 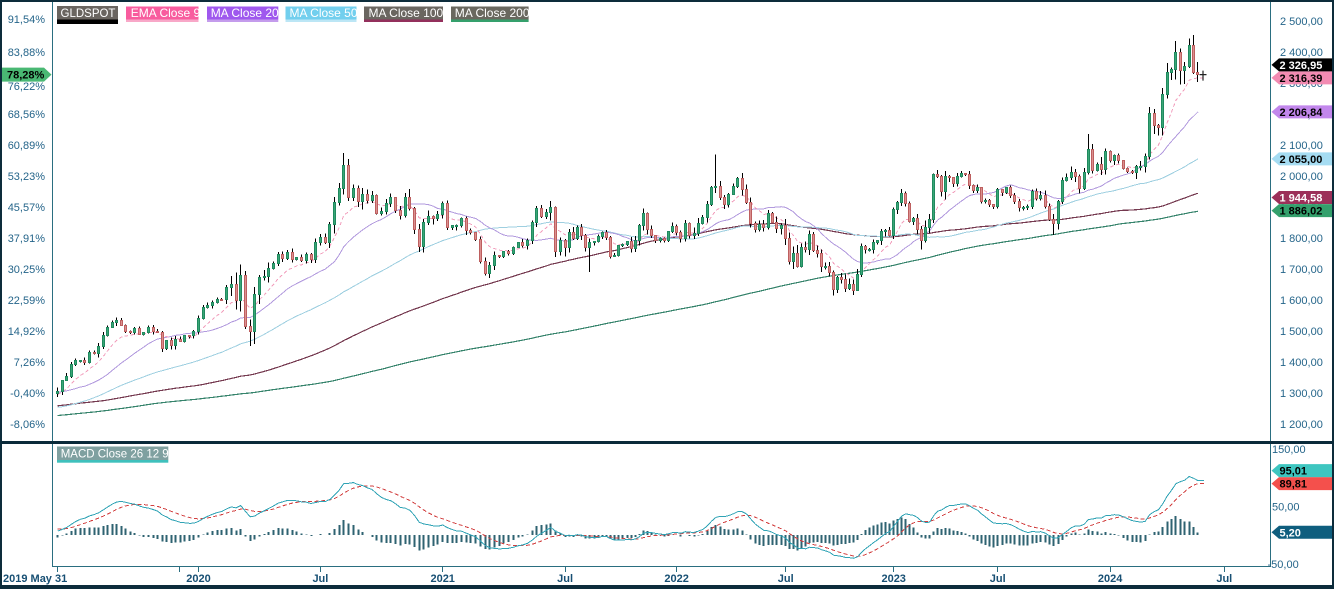 What do you see at coordinates (1289, 450) in the screenshot?
I see `svg-text: 150,00` at bounding box center [1289, 450].